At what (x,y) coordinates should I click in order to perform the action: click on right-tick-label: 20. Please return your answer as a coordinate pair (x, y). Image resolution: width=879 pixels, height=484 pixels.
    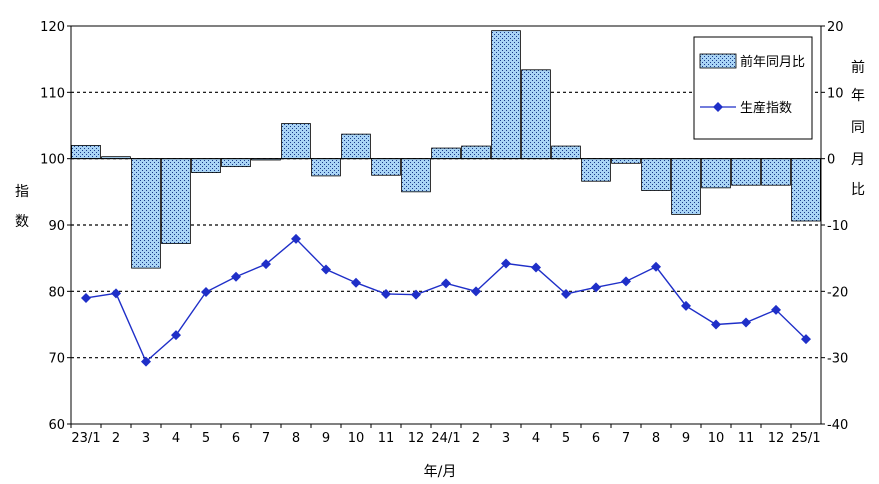
    Looking at the image, I should click on (835, 27).